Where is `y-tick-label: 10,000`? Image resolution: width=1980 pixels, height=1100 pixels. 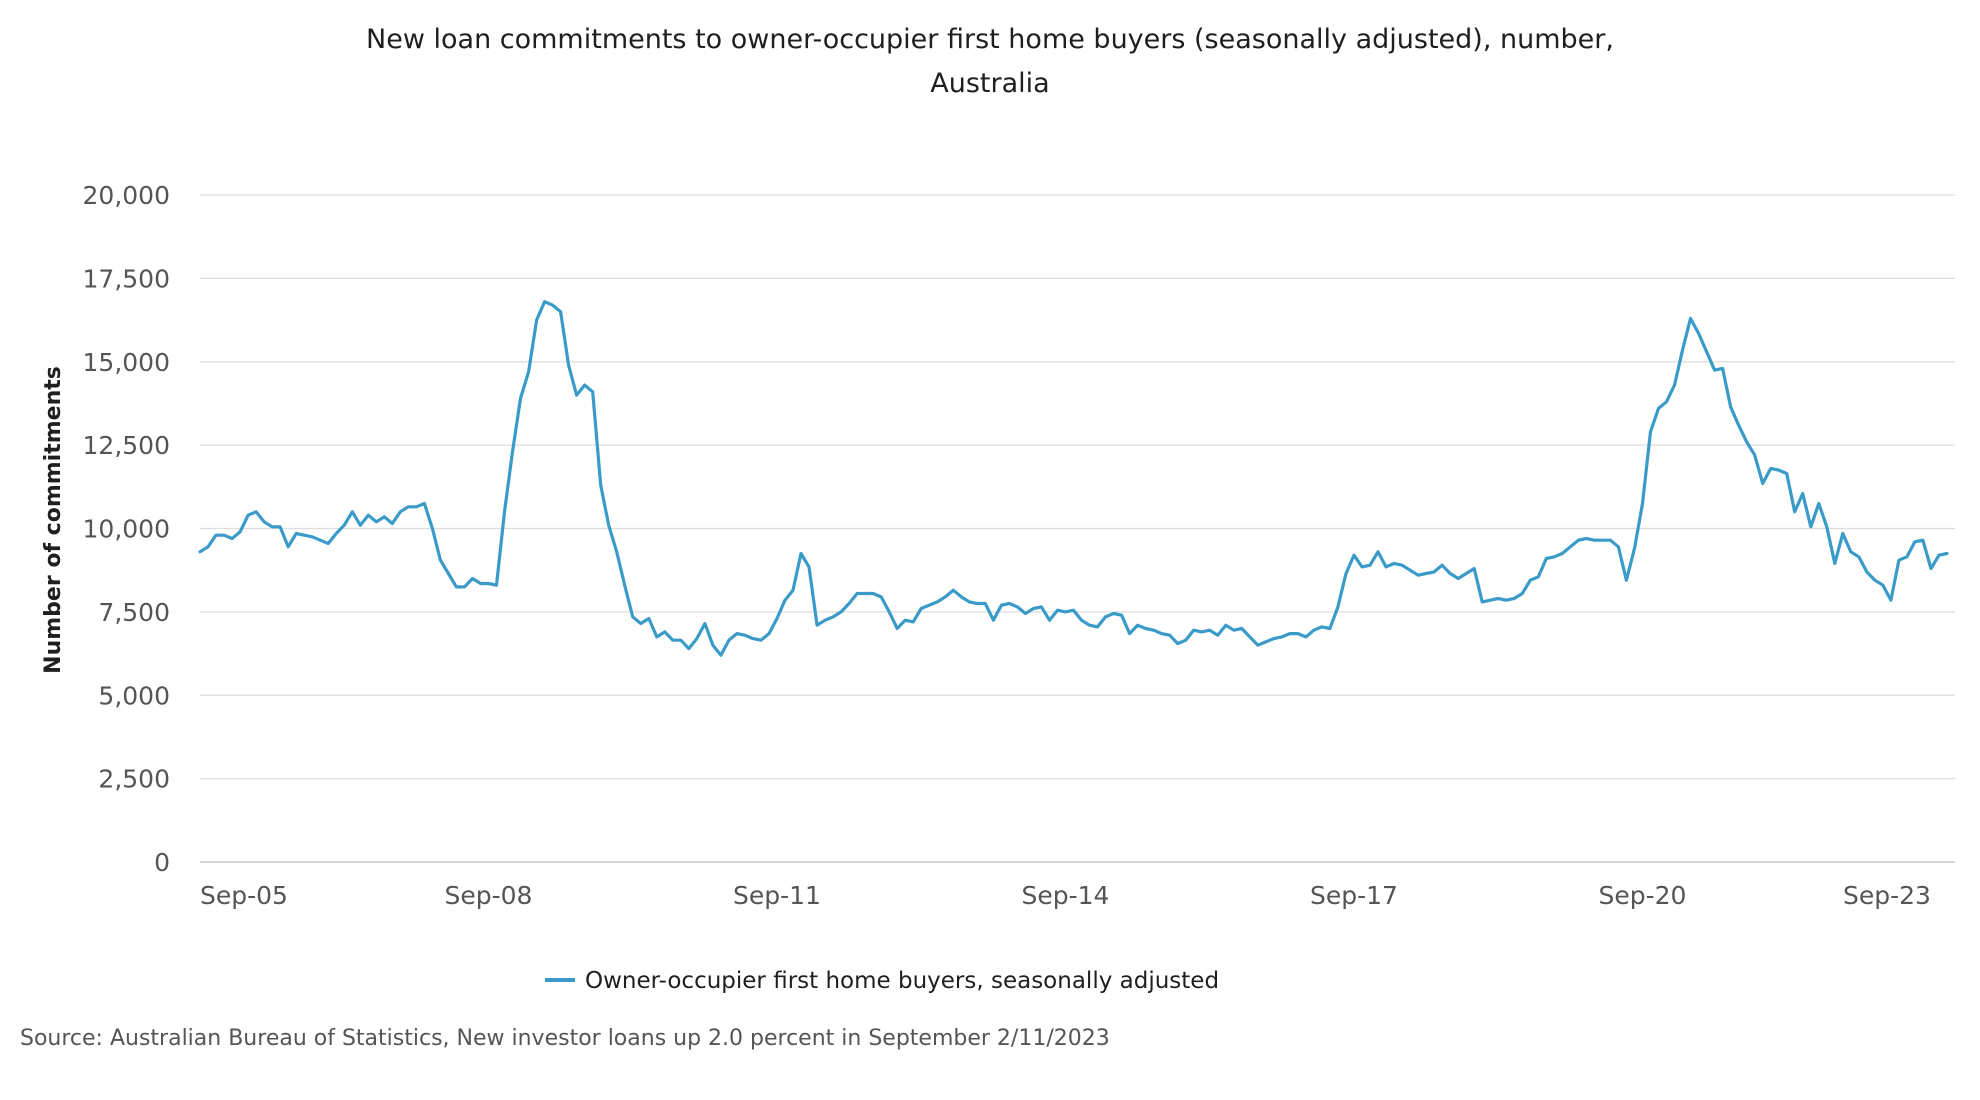
y-tick-label: 10,000 is located at coordinates (126, 529).